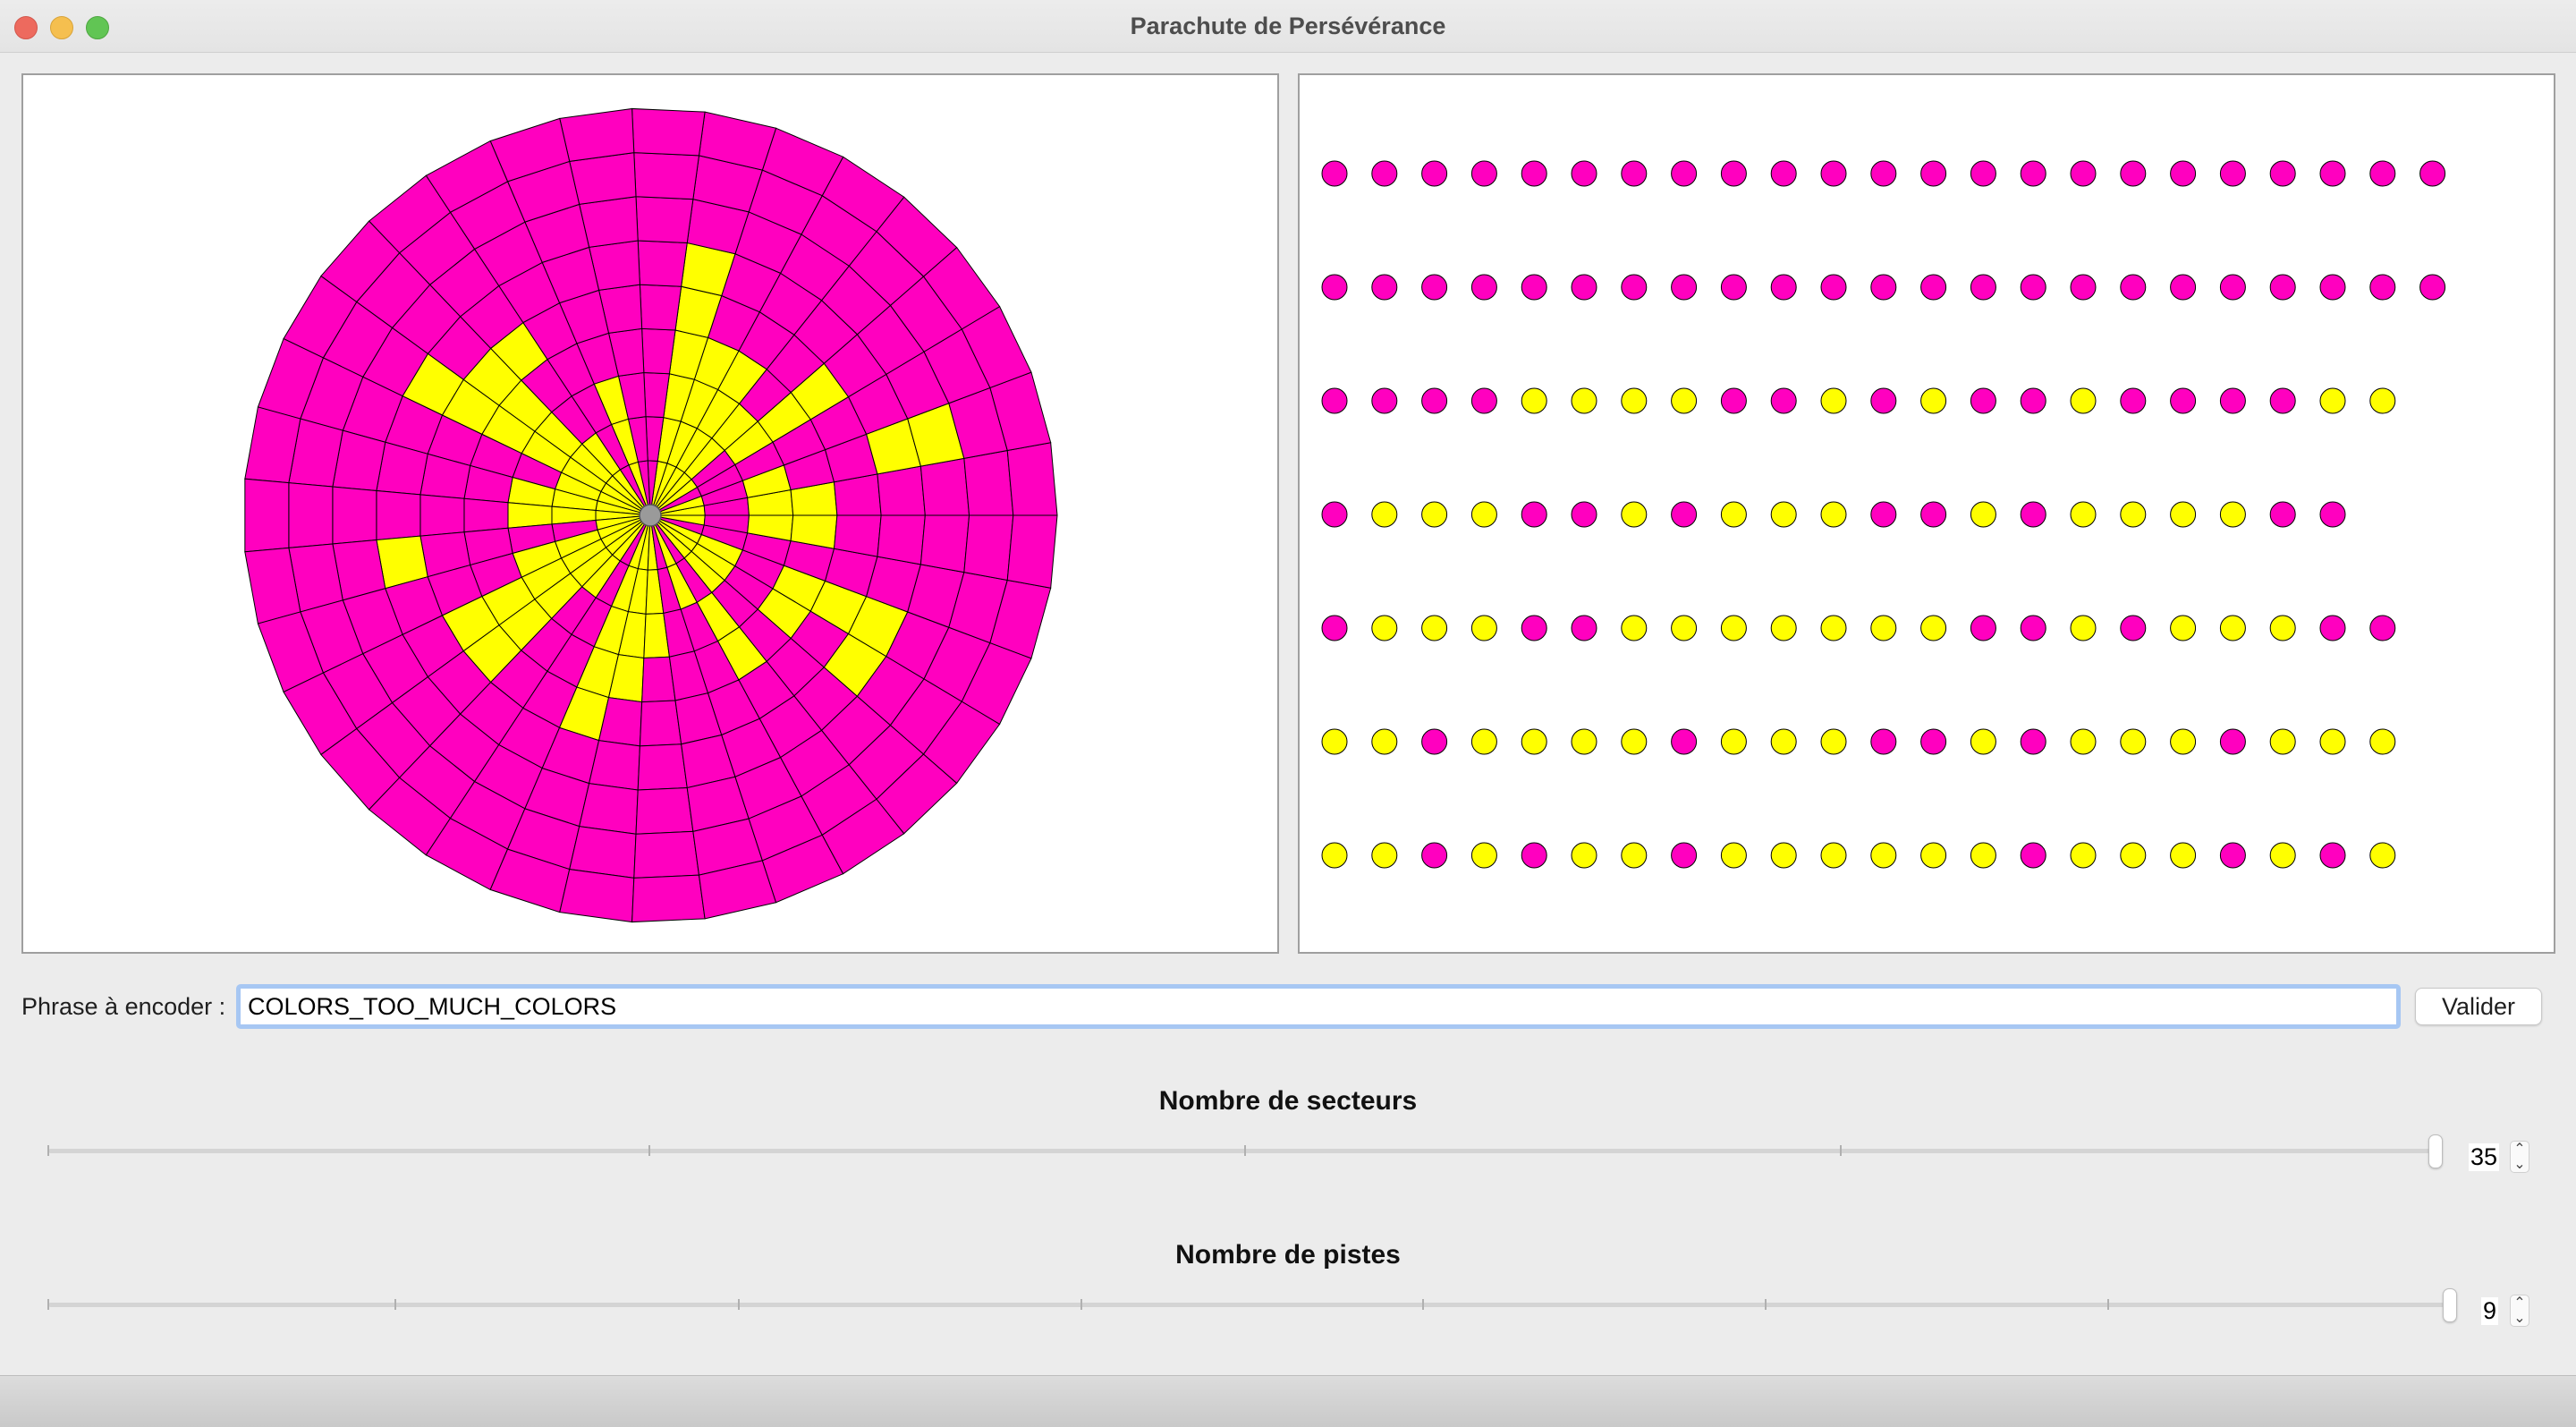 The height and width of the screenshot is (1427, 2576). Describe the element at coordinates (1288, 1101) in the screenshot. I see `sectors-slider-title: Nombre de secteurs` at that location.